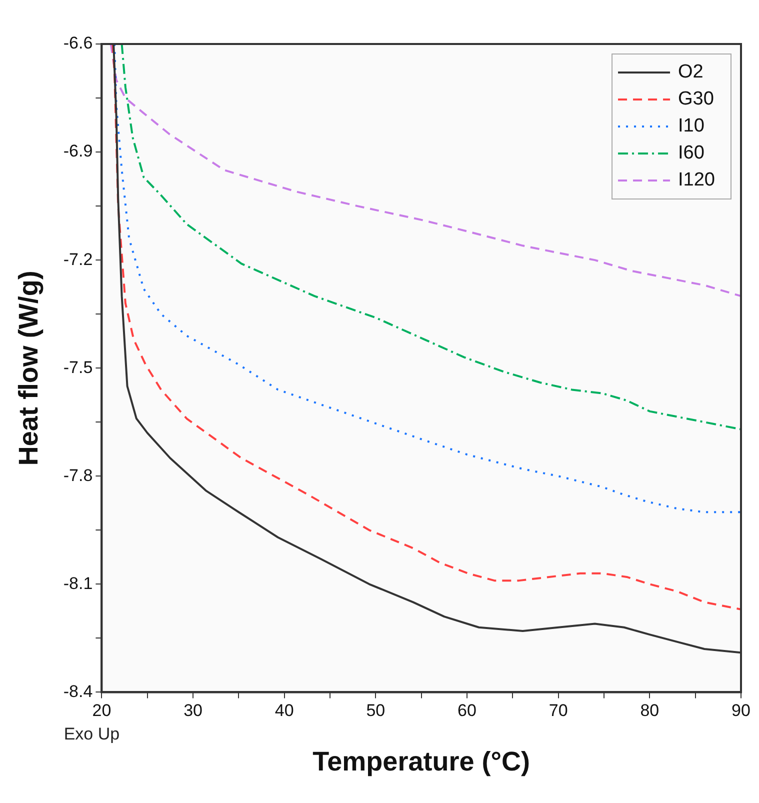 Image resolution: width=759 pixels, height=803 pixels. What do you see at coordinates (193, 710) in the screenshot?
I see `x-tick-label: 30` at bounding box center [193, 710].